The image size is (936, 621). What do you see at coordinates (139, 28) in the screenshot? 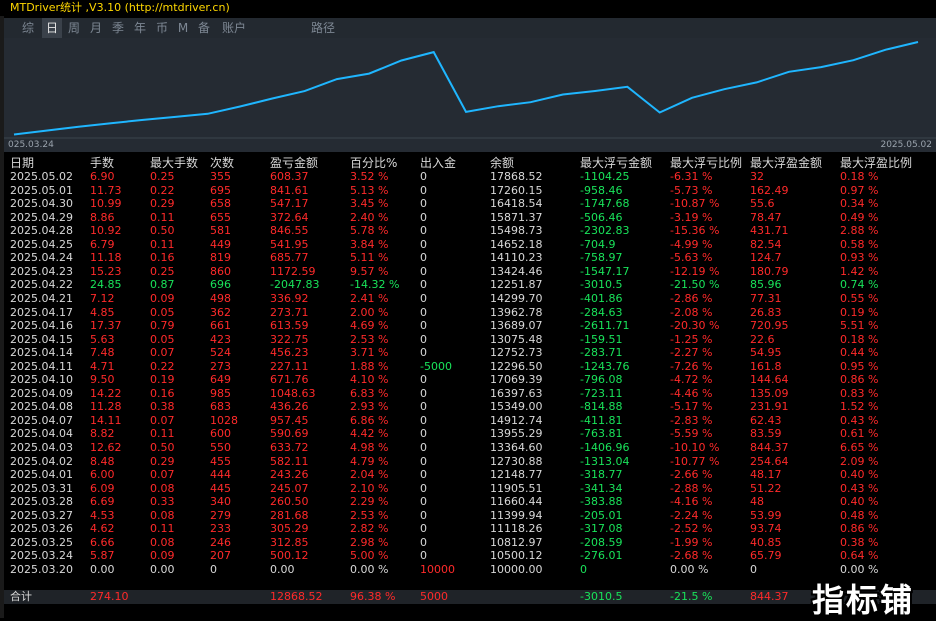
I see `tab-5: 年` at bounding box center [139, 28].